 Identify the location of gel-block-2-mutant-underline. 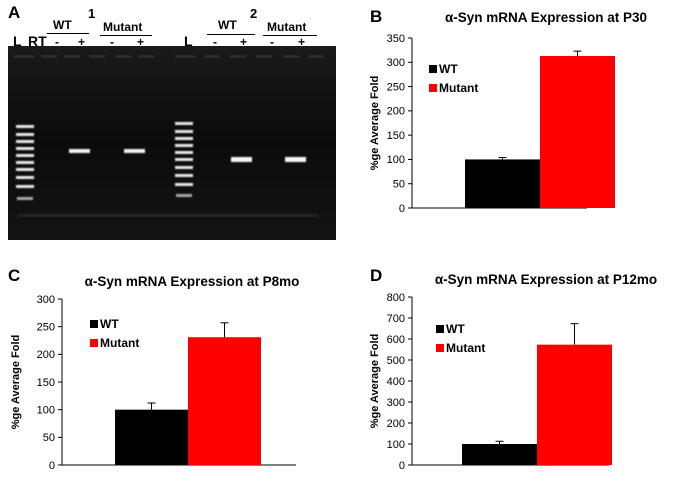
(290, 35).